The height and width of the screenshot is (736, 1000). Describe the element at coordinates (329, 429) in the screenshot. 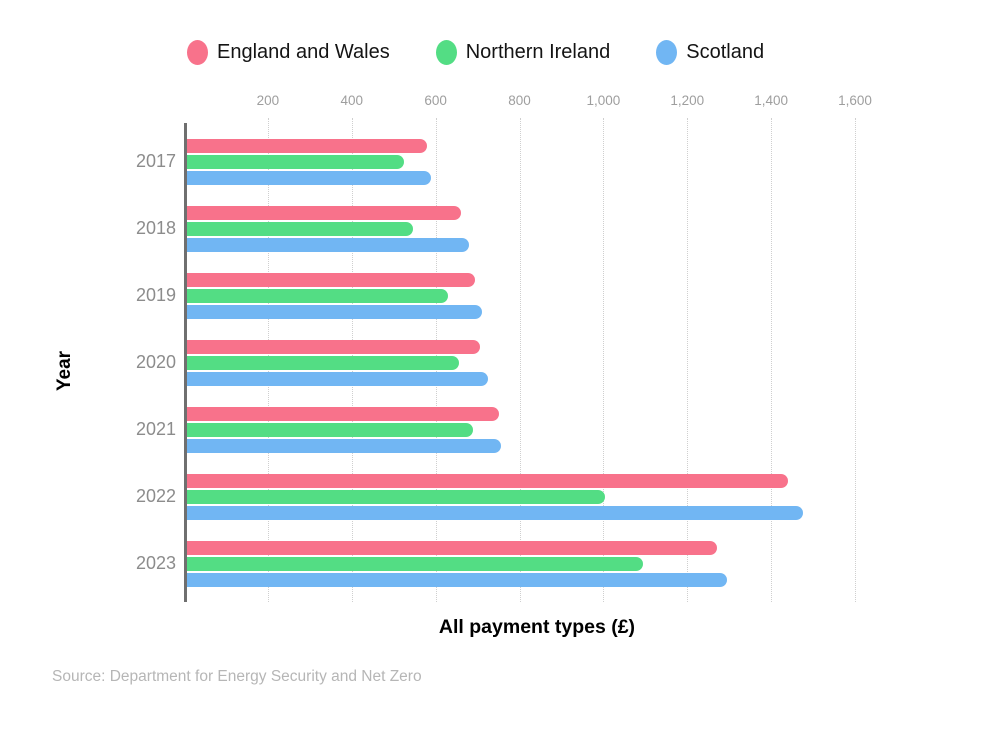

I see `bar-northern-ireland-2021` at that location.